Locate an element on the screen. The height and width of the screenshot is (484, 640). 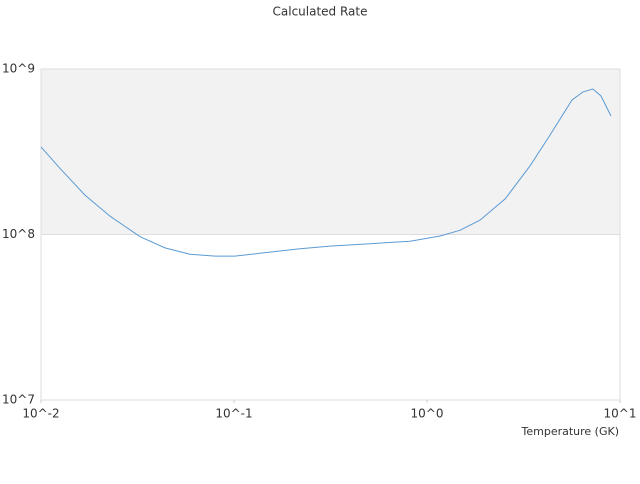
x-tick-label: 10^-2 is located at coordinates (40, 414).